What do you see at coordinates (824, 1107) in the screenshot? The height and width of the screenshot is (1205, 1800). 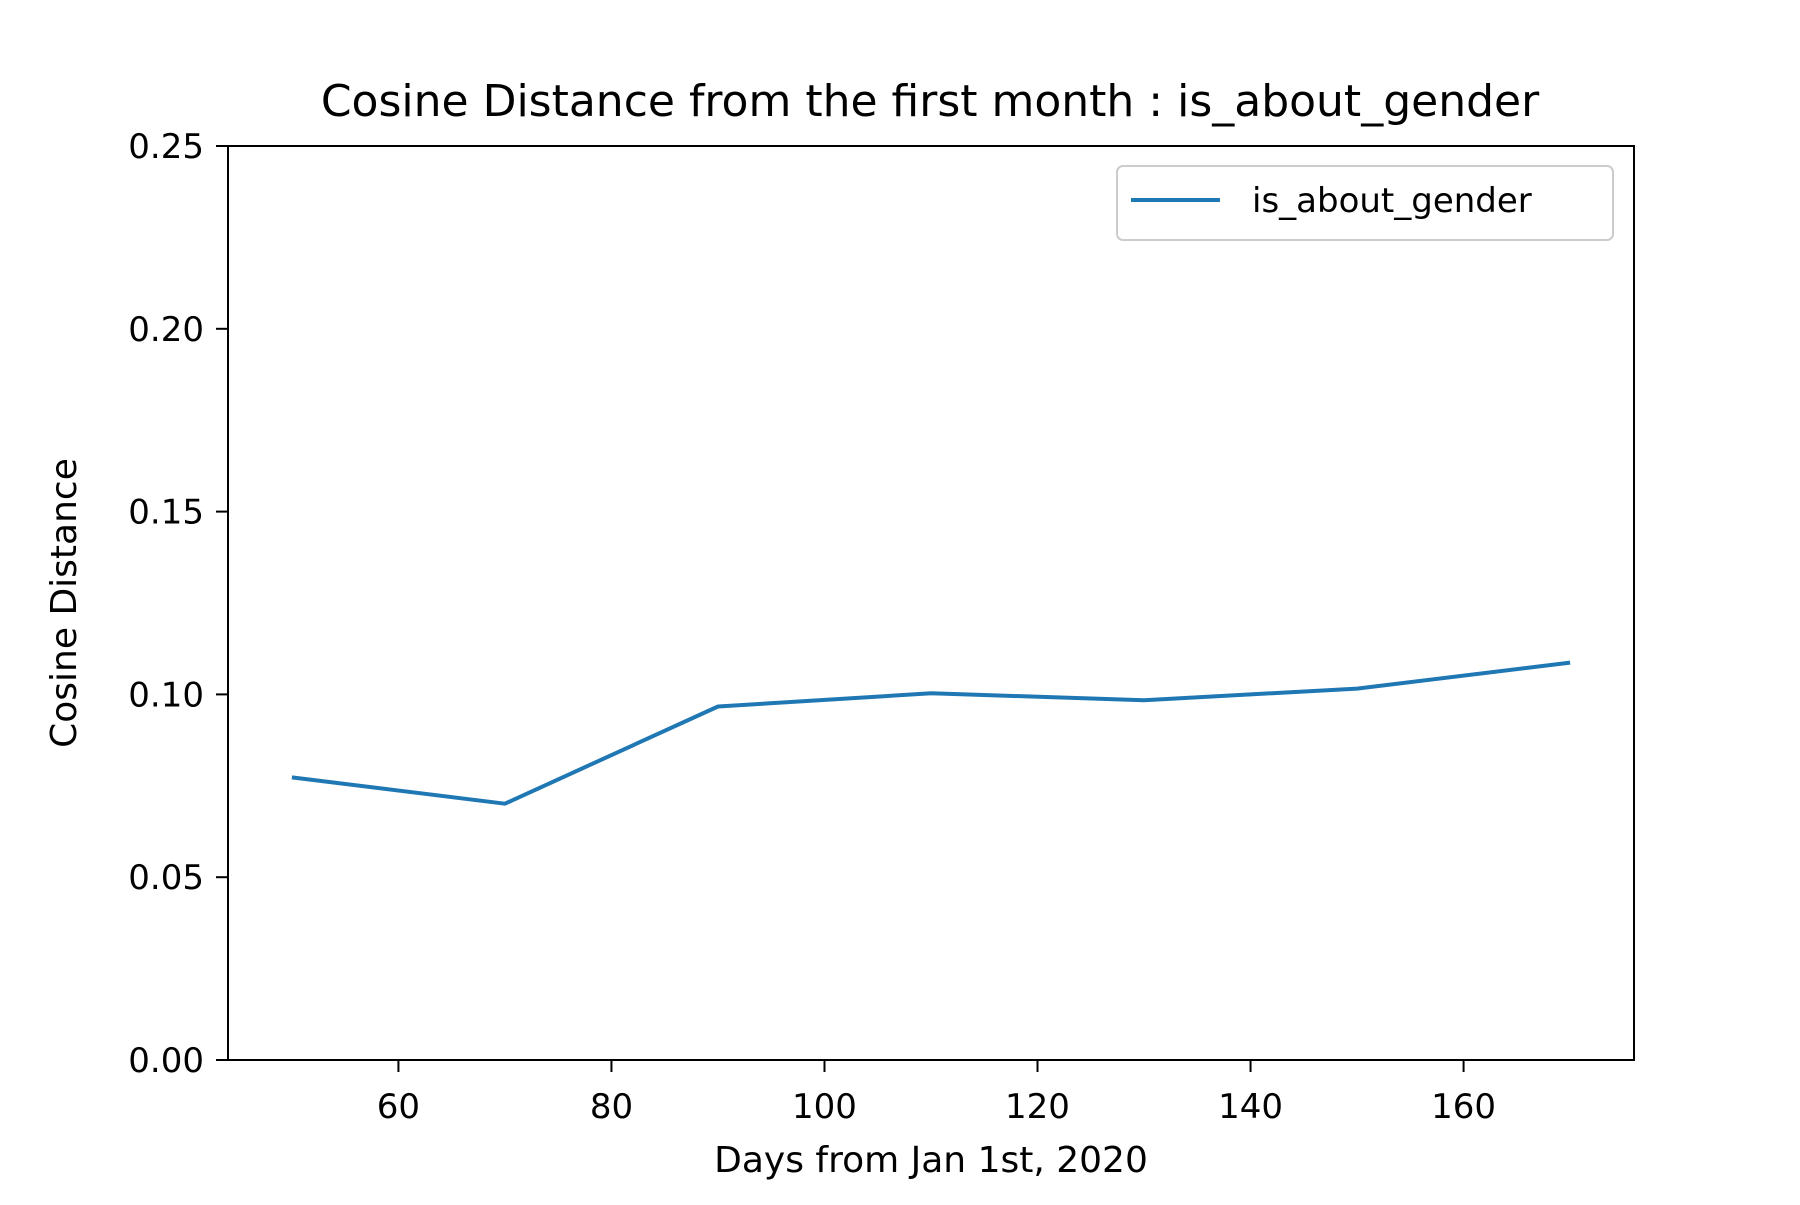 I see `x-tick-label: 100` at bounding box center [824, 1107].